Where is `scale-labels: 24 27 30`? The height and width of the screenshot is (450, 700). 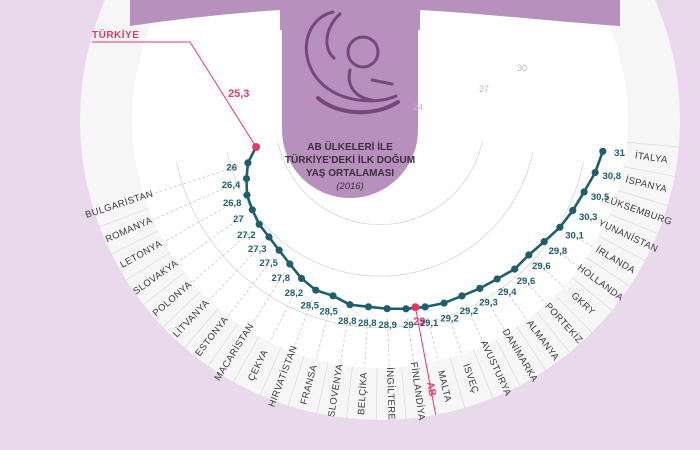
scale-labels: 24 27 30 is located at coordinates (470, 87).